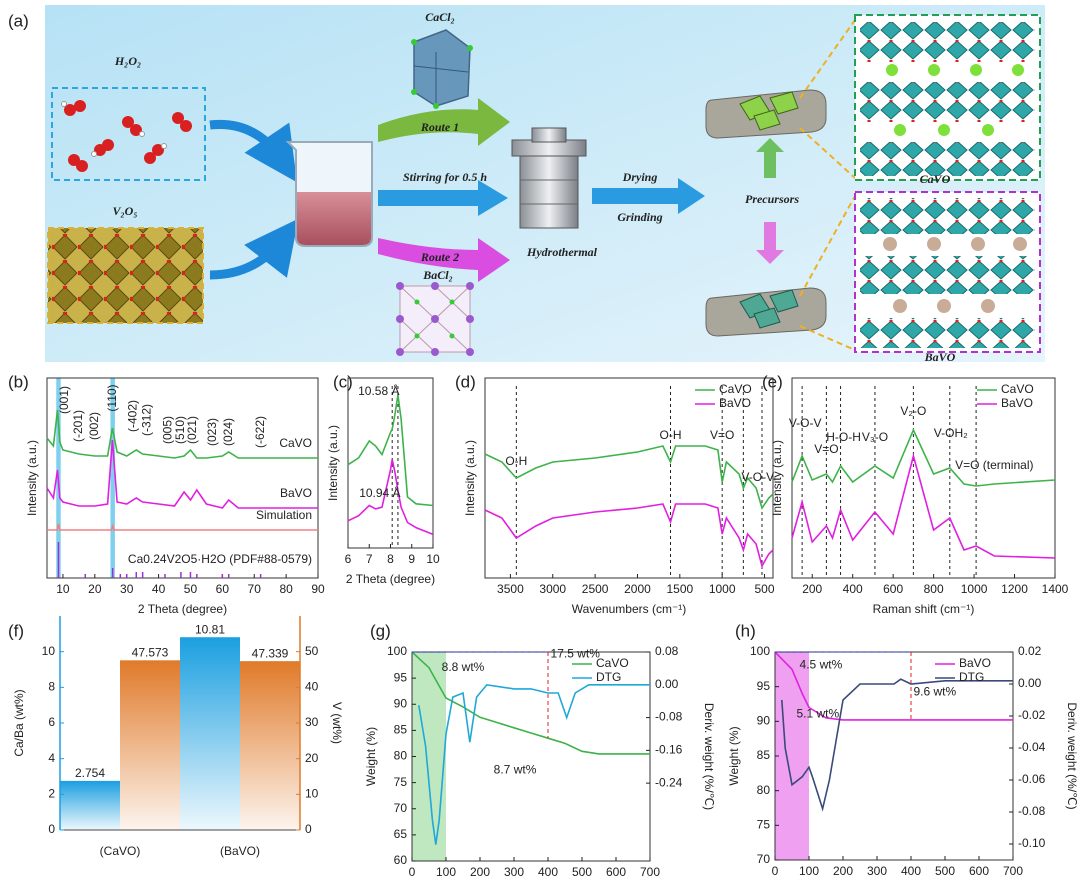 The image size is (1080, 882). Describe the element at coordinates (775, 871) in the screenshot. I see `x-tick-label: 0` at that location.